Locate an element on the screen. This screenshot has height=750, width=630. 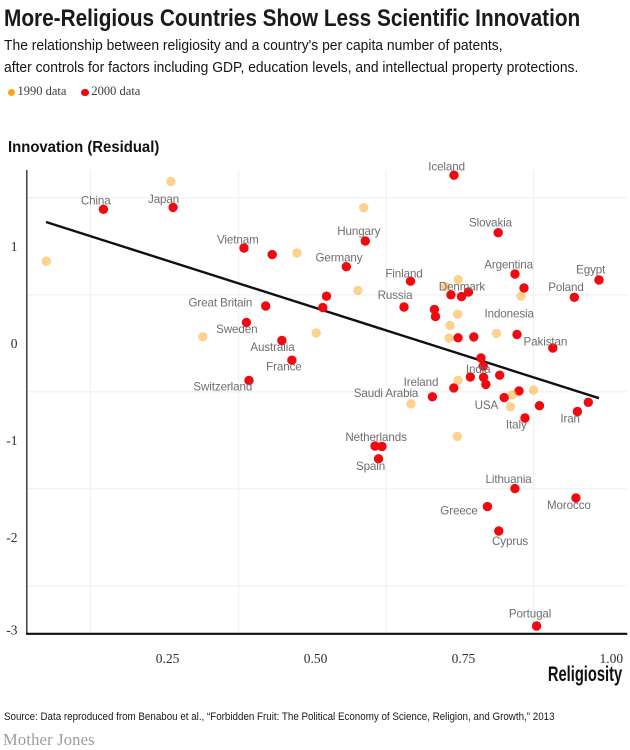
legend-dot-1990 is located at coordinates (12, 92).